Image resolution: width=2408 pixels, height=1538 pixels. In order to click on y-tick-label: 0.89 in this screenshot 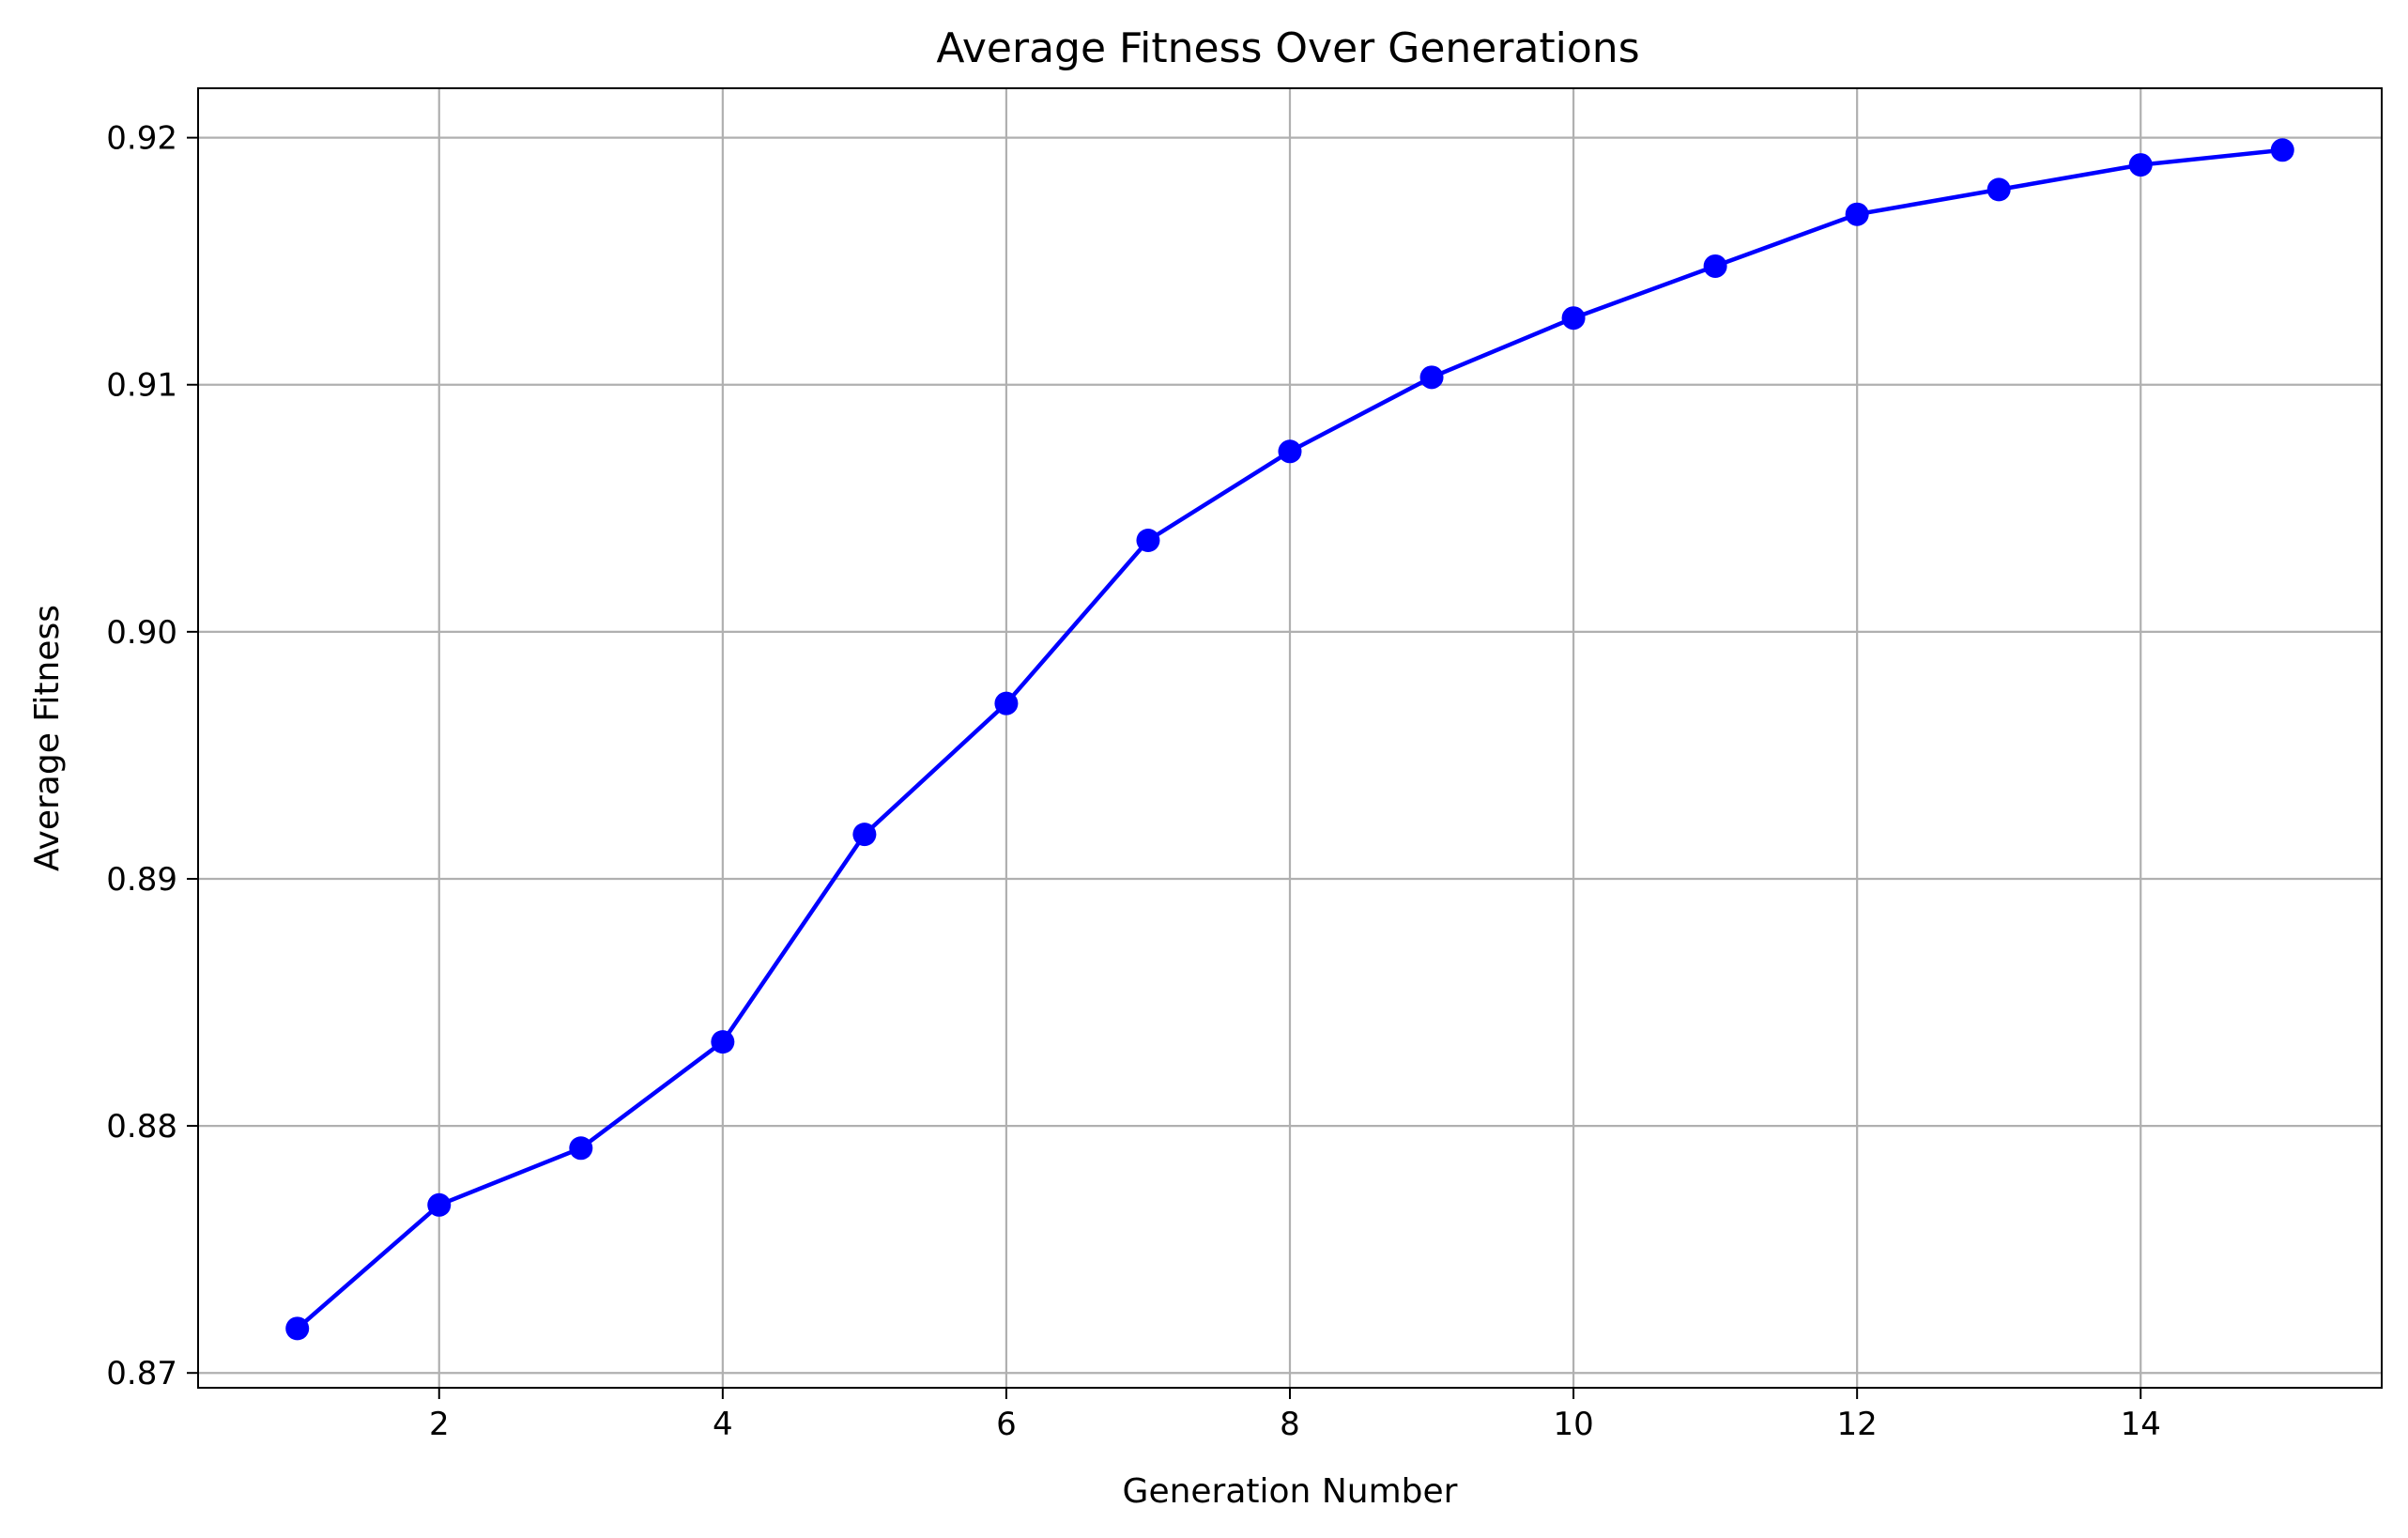, I will do `click(141, 880)`.